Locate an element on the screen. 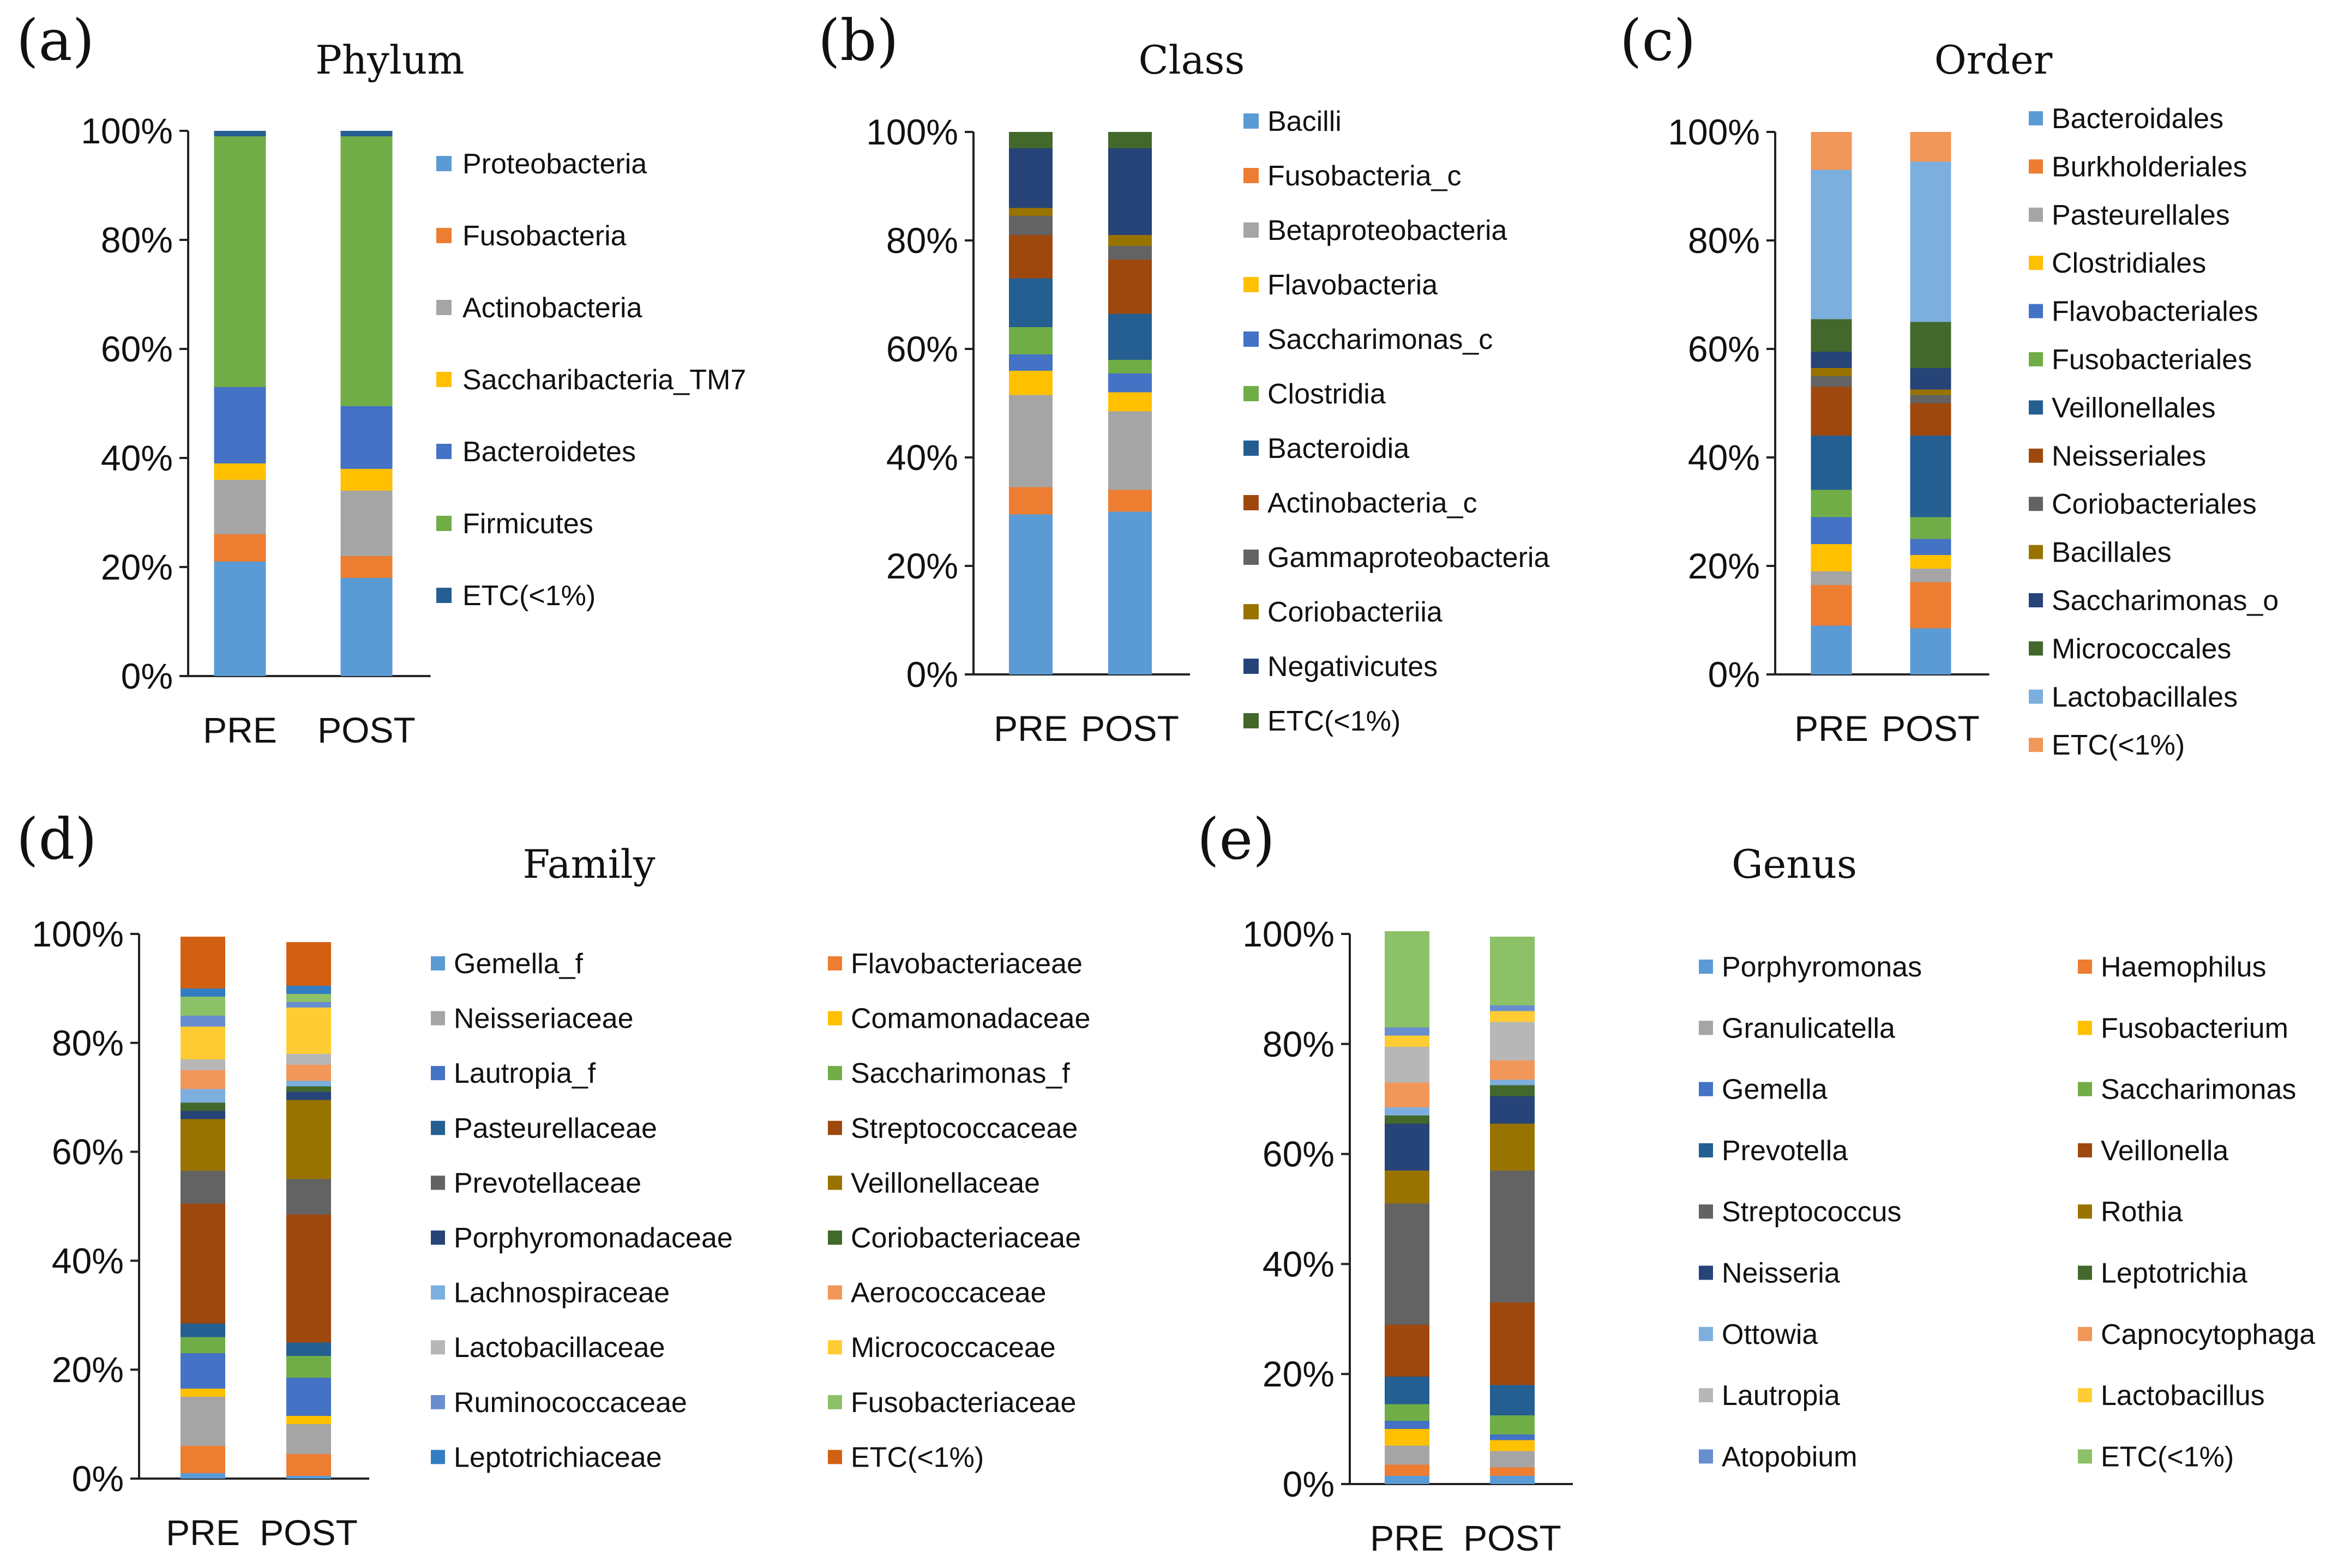 The width and height of the screenshot is (2332, 1568). bar-segment-pre-leptotrichiaceae is located at coordinates (203, 992).